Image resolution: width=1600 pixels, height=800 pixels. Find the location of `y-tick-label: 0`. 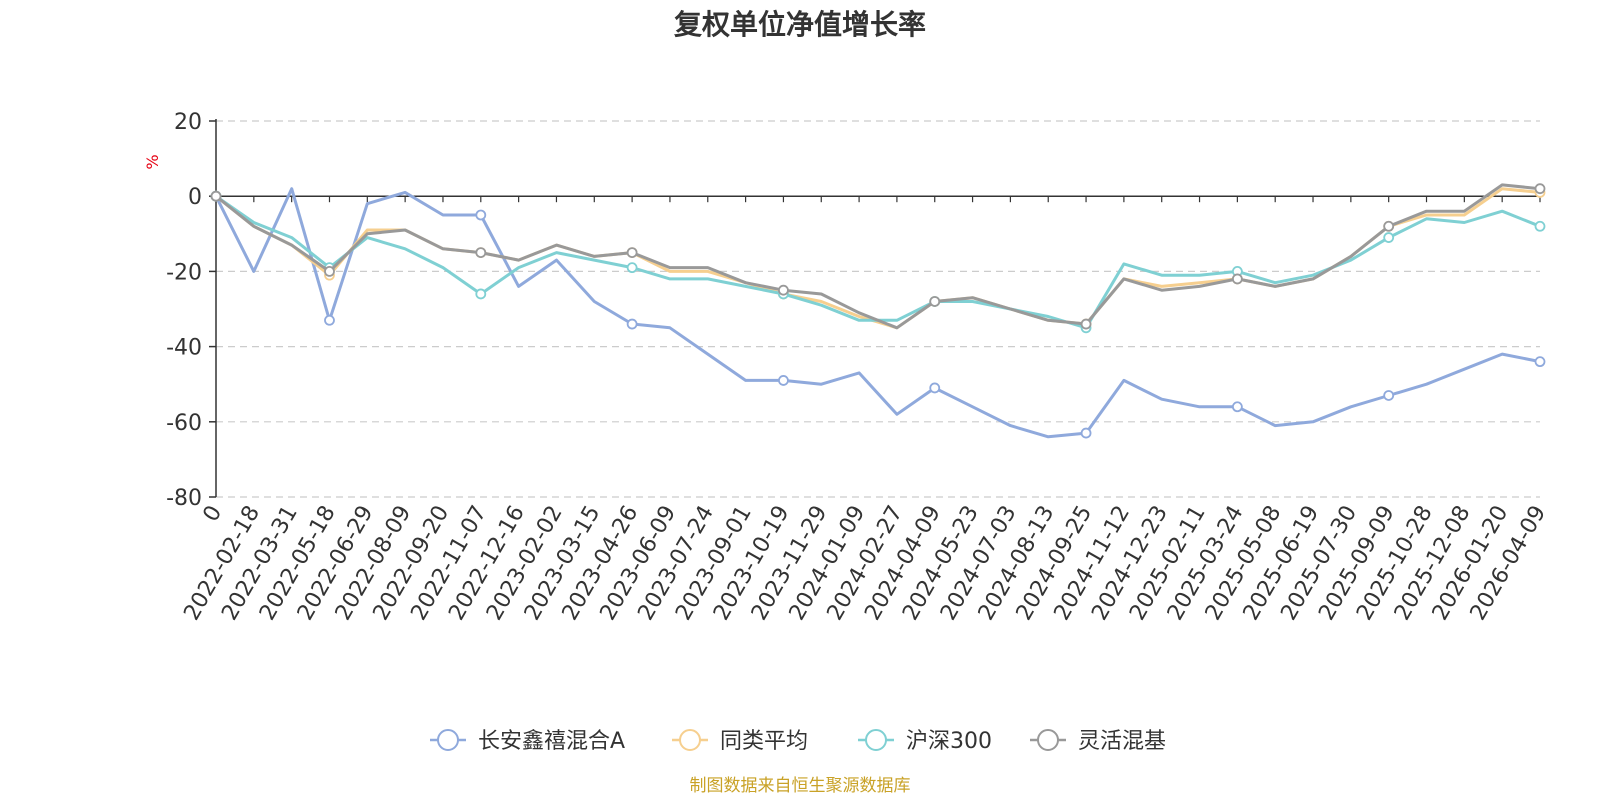

y-tick-label: 0 is located at coordinates (195, 197).